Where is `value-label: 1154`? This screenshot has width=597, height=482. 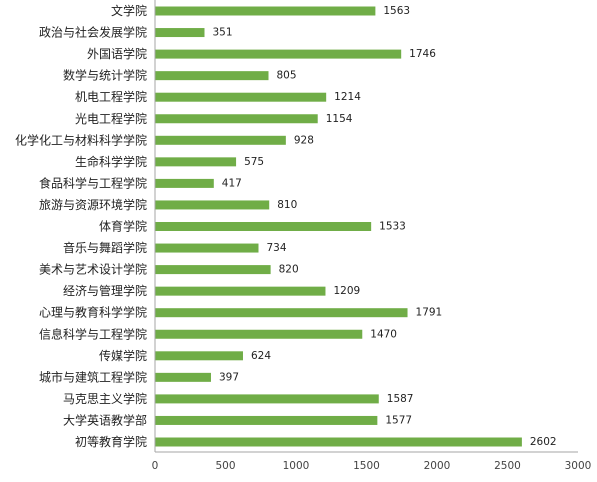 value-label: 1154 is located at coordinates (339, 119).